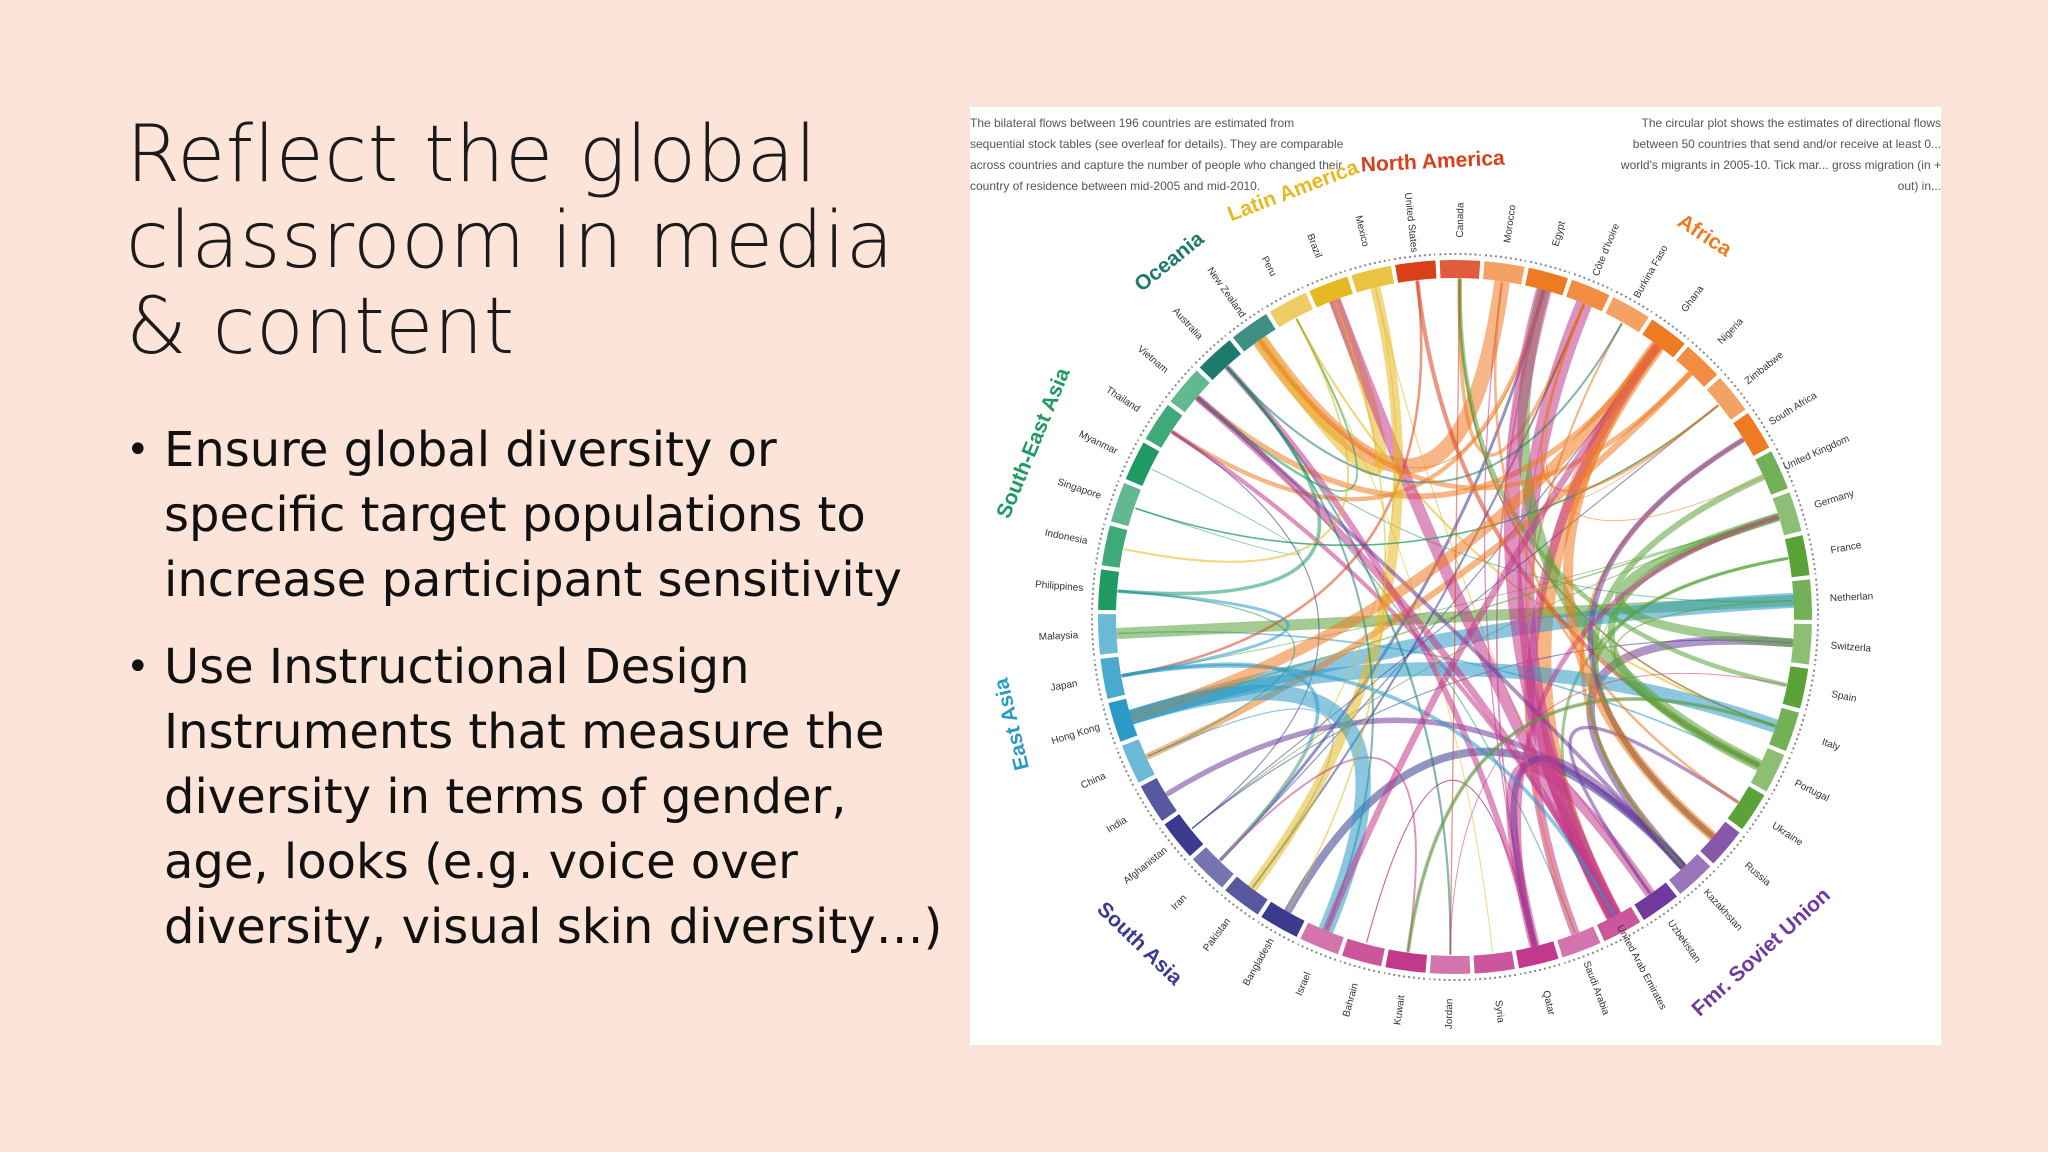  I want to click on country-label: Germany, so click(1834, 499).